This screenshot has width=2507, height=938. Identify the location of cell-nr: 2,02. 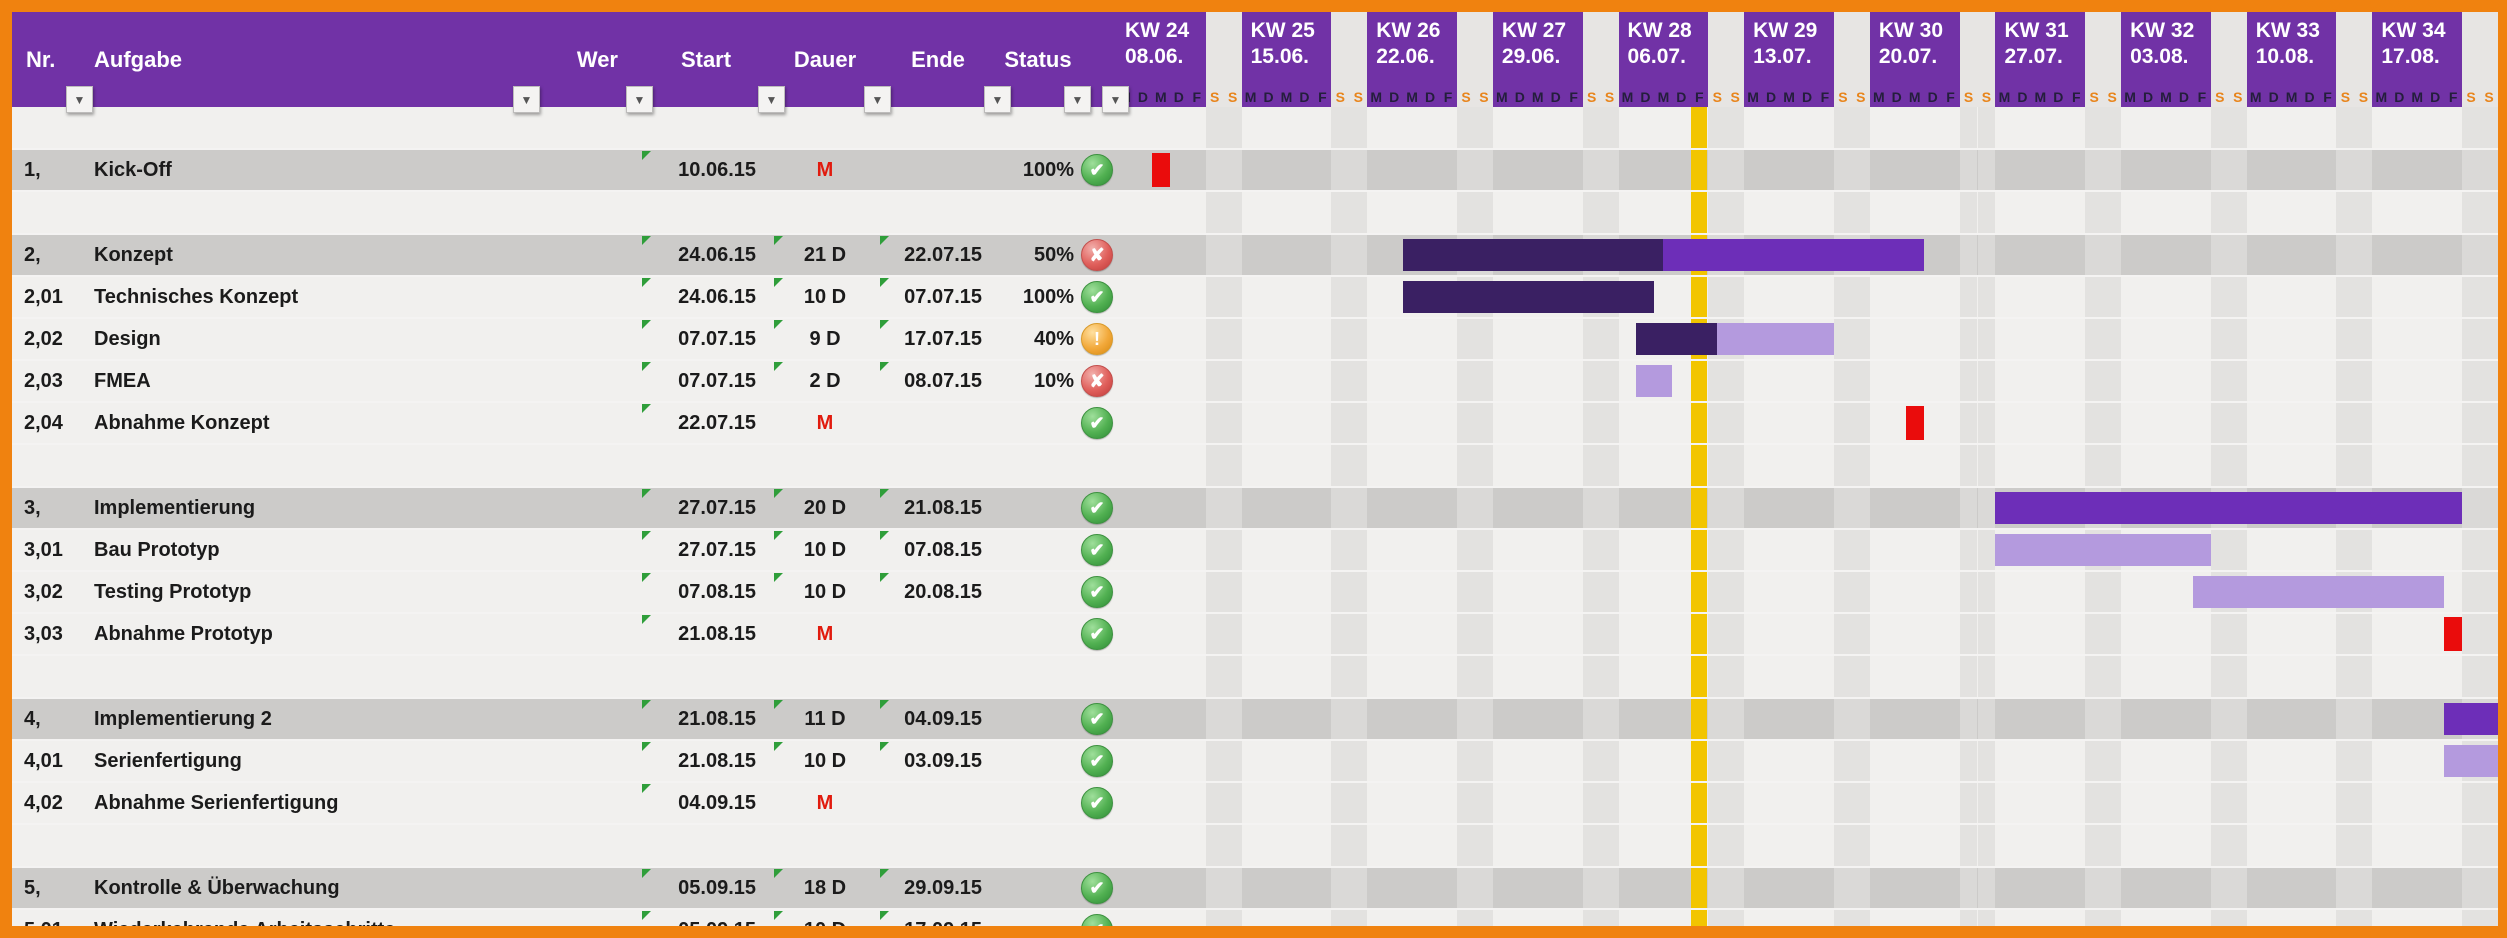
(43, 338).